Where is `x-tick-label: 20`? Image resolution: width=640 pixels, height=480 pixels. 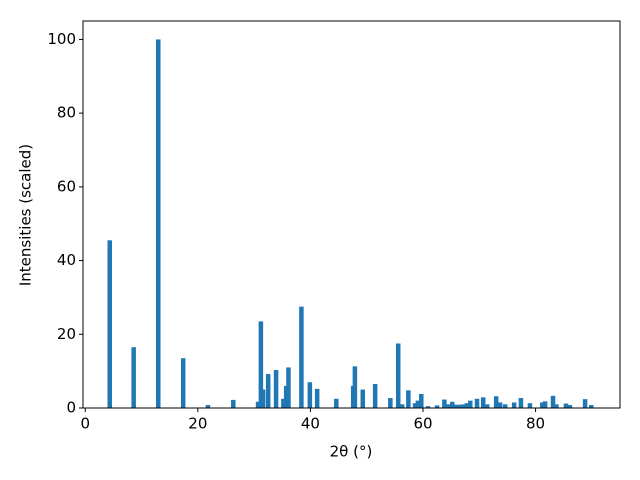
x-tick-label: 20 is located at coordinates (197, 424).